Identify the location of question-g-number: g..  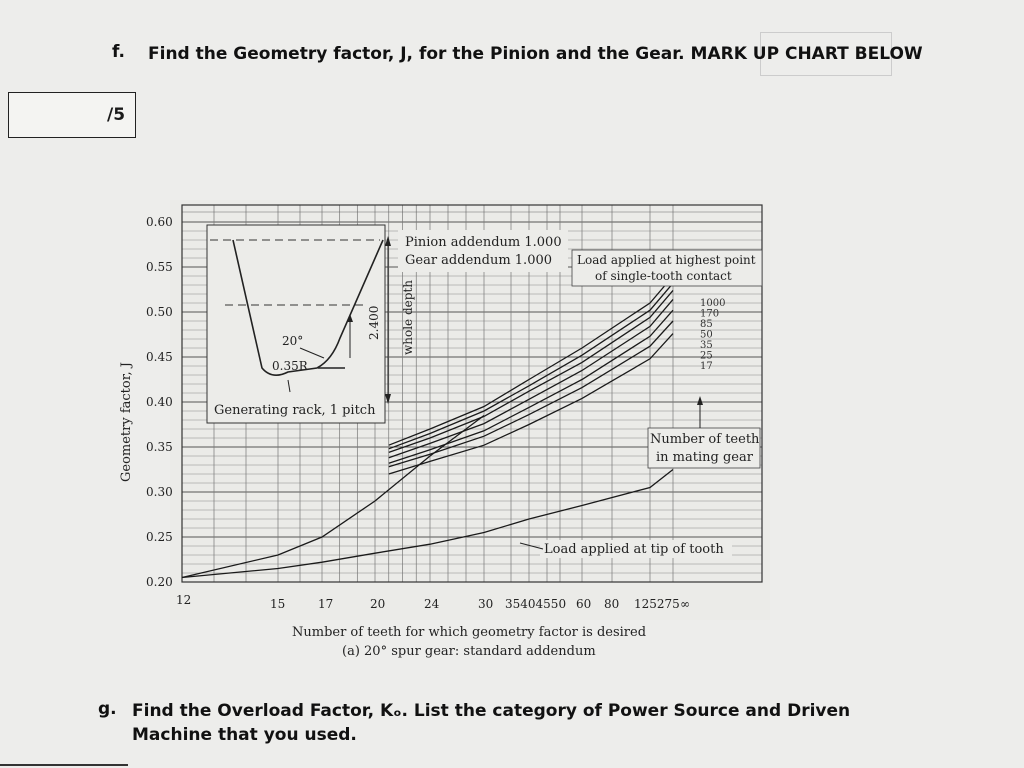
(107, 709).